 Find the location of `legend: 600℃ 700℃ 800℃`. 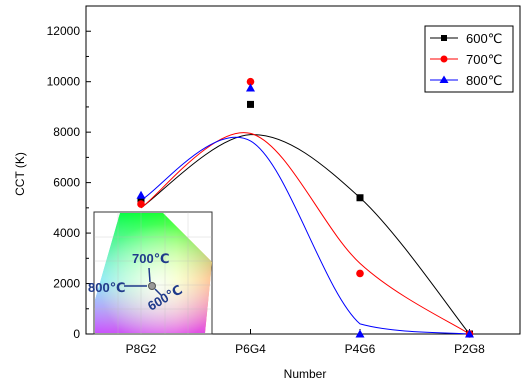

legend: 600℃ 700℃ 800℃ is located at coordinates (469, 59).